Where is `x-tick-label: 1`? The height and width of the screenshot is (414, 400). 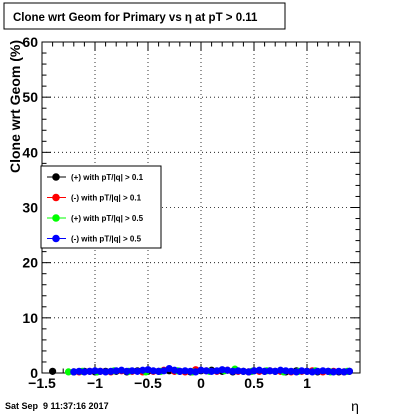
x-tick-label: 1 is located at coordinates (307, 383).